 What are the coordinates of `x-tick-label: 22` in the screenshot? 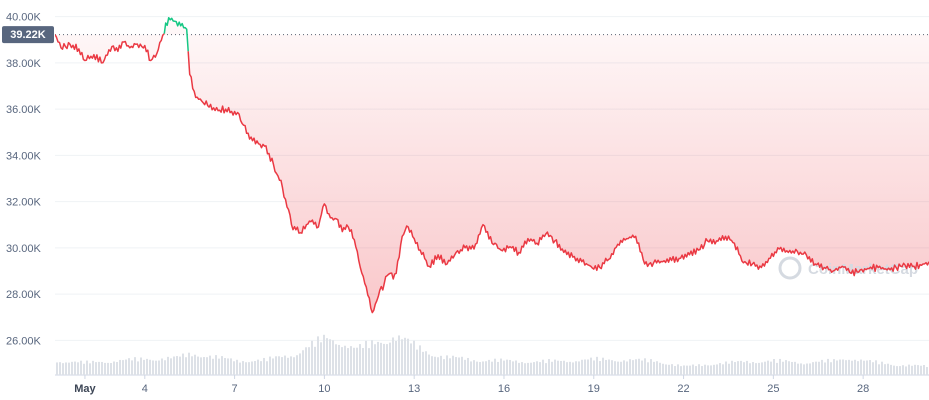 It's located at (683, 389).